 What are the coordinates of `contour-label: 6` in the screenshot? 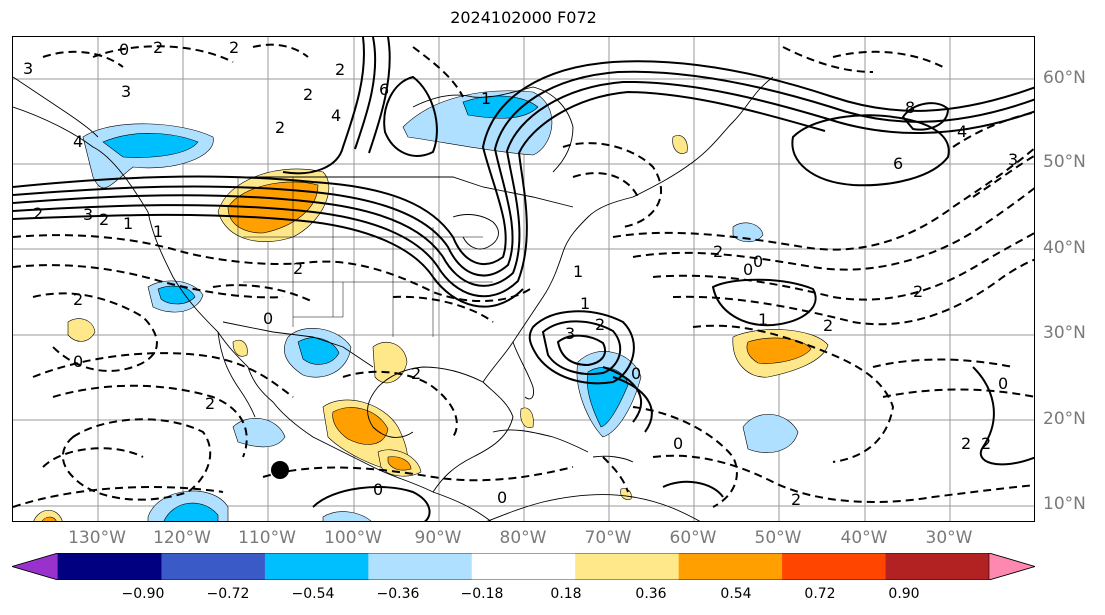 It's located at (384, 89).